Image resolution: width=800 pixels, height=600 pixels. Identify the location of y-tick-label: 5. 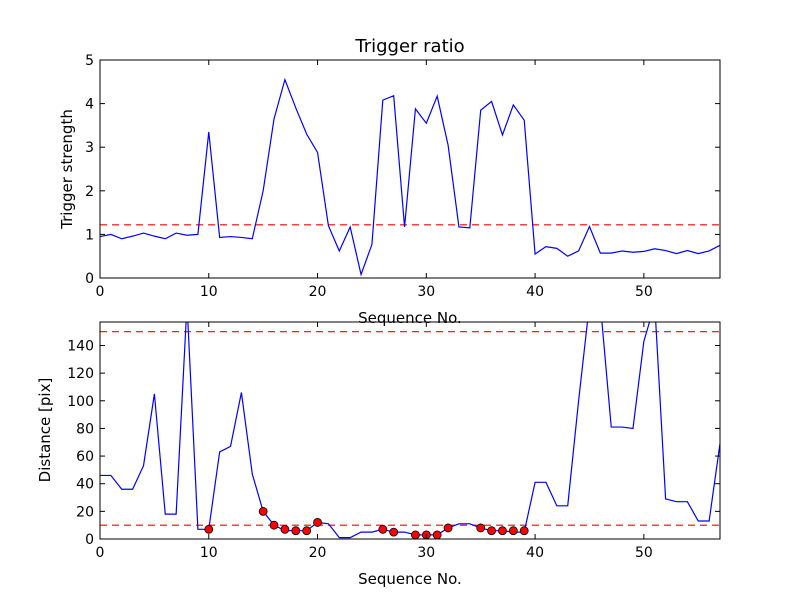
(89, 61).